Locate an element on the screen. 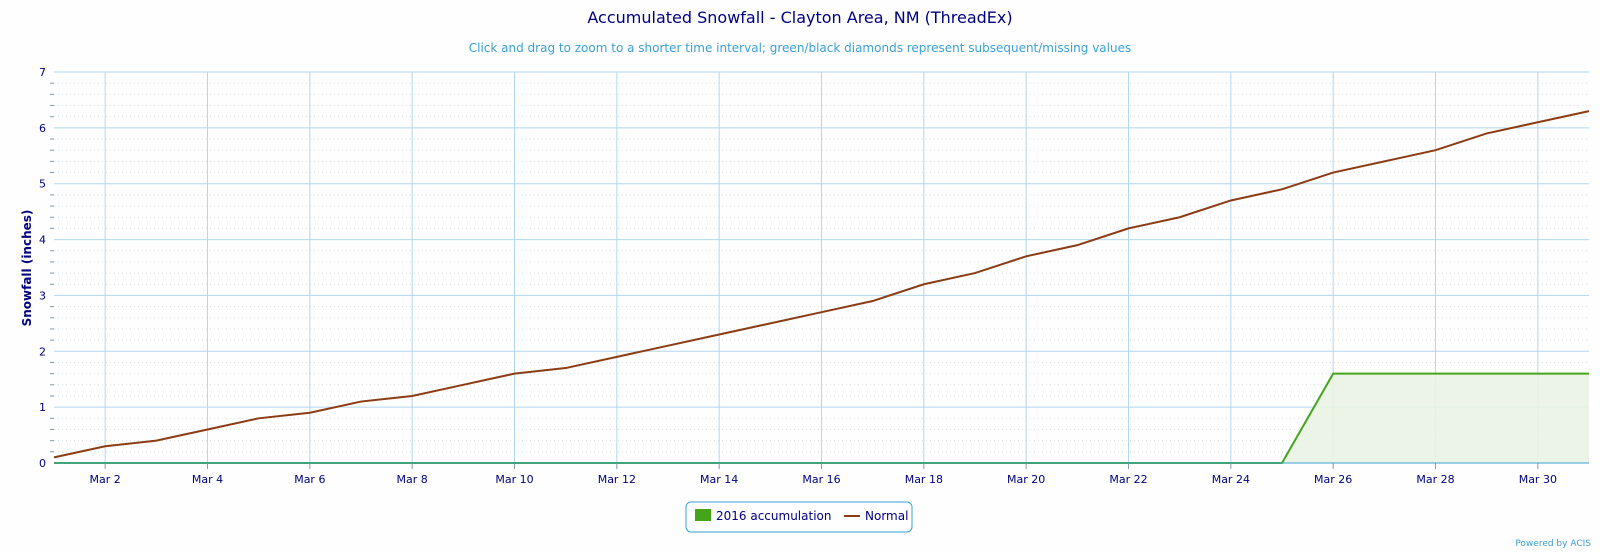  legend-swatch-accumulation is located at coordinates (703, 515).